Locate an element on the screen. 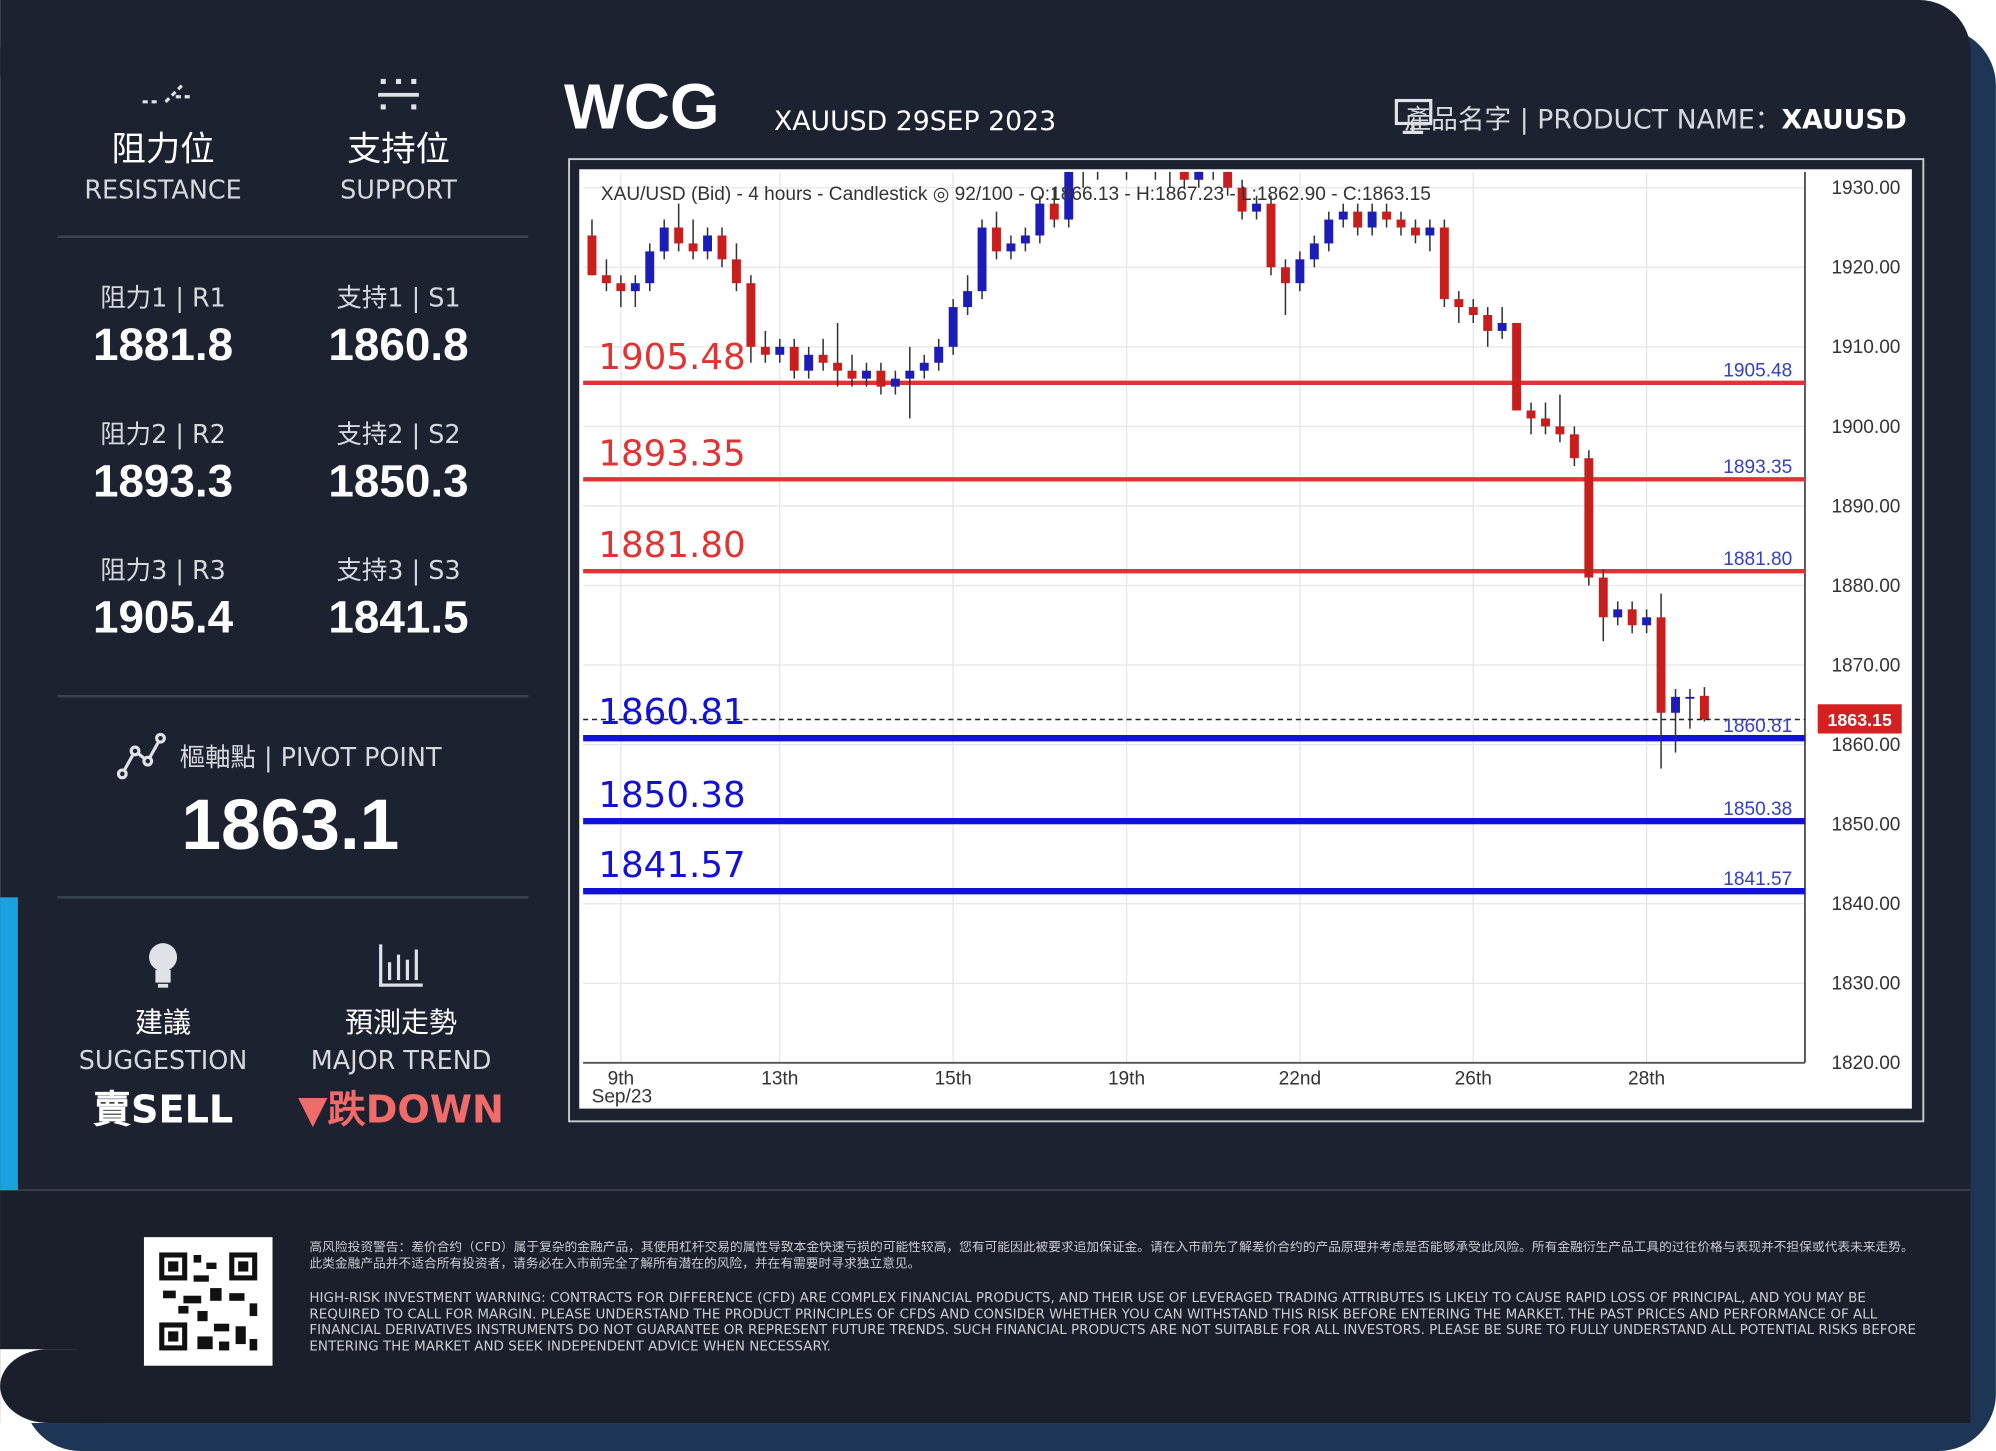 This screenshot has width=1996, height=1451. monitor-icon is located at coordinates (1413, 116).